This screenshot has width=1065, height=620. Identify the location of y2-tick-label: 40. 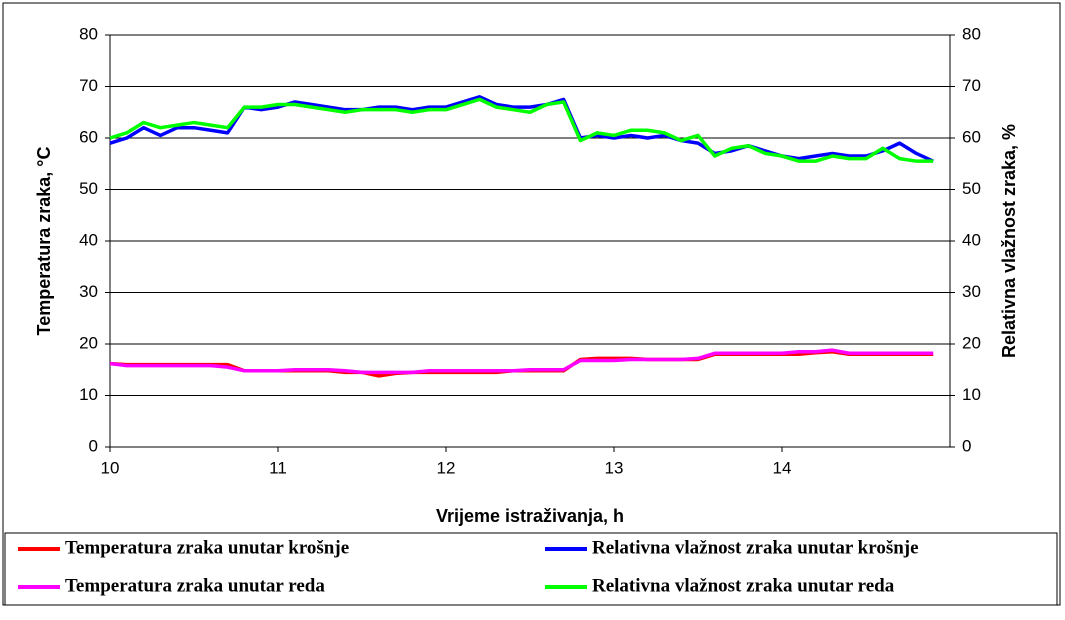
(971, 239).